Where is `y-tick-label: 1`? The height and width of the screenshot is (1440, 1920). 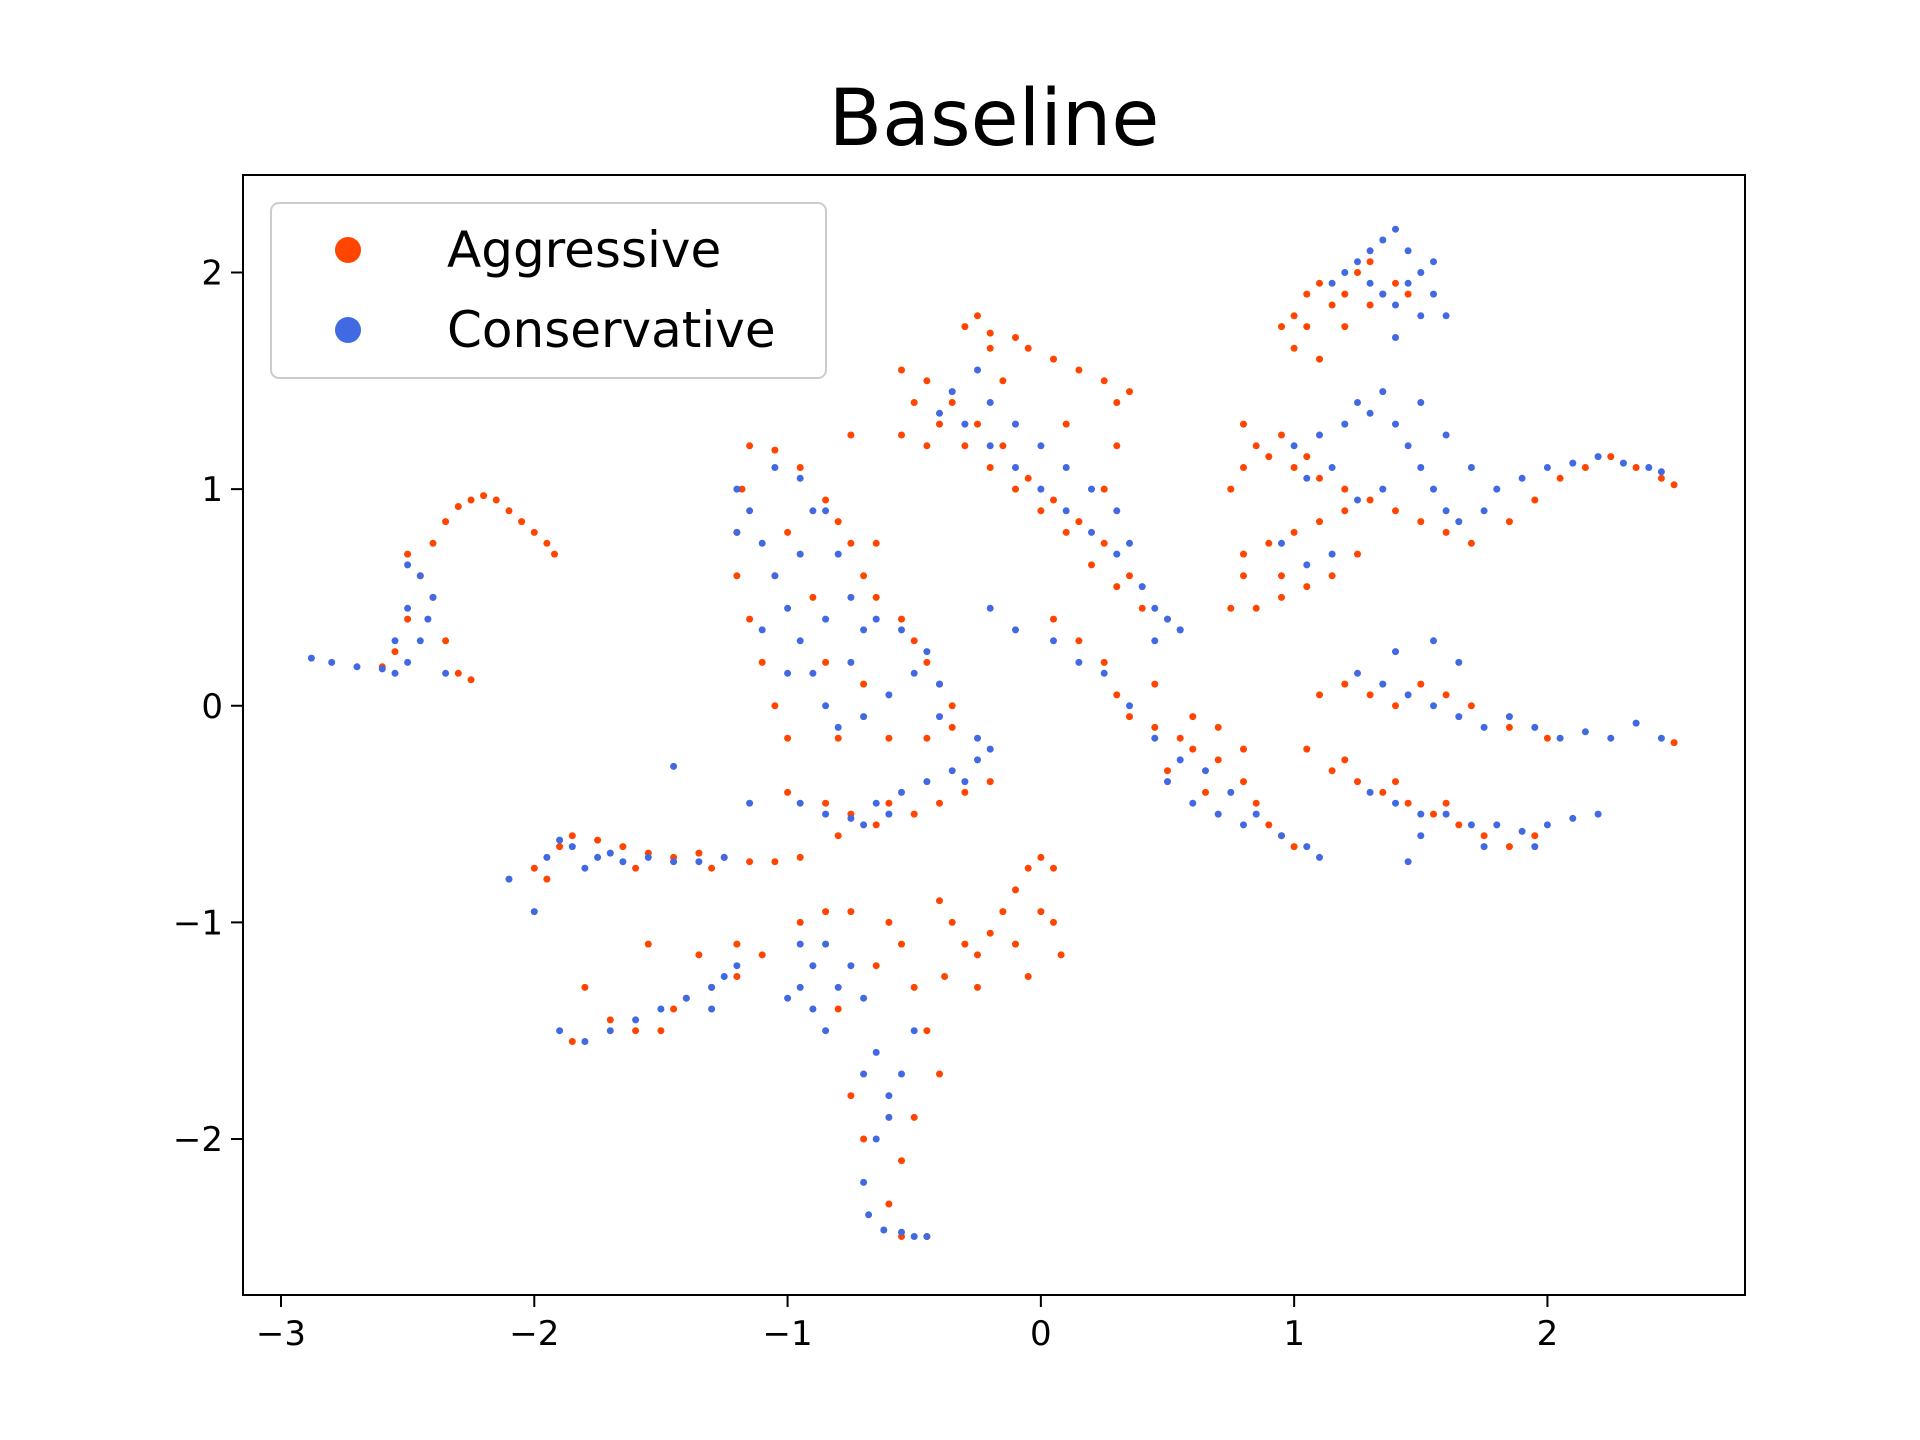
y-tick-label: 1 is located at coordinates (212, 490).